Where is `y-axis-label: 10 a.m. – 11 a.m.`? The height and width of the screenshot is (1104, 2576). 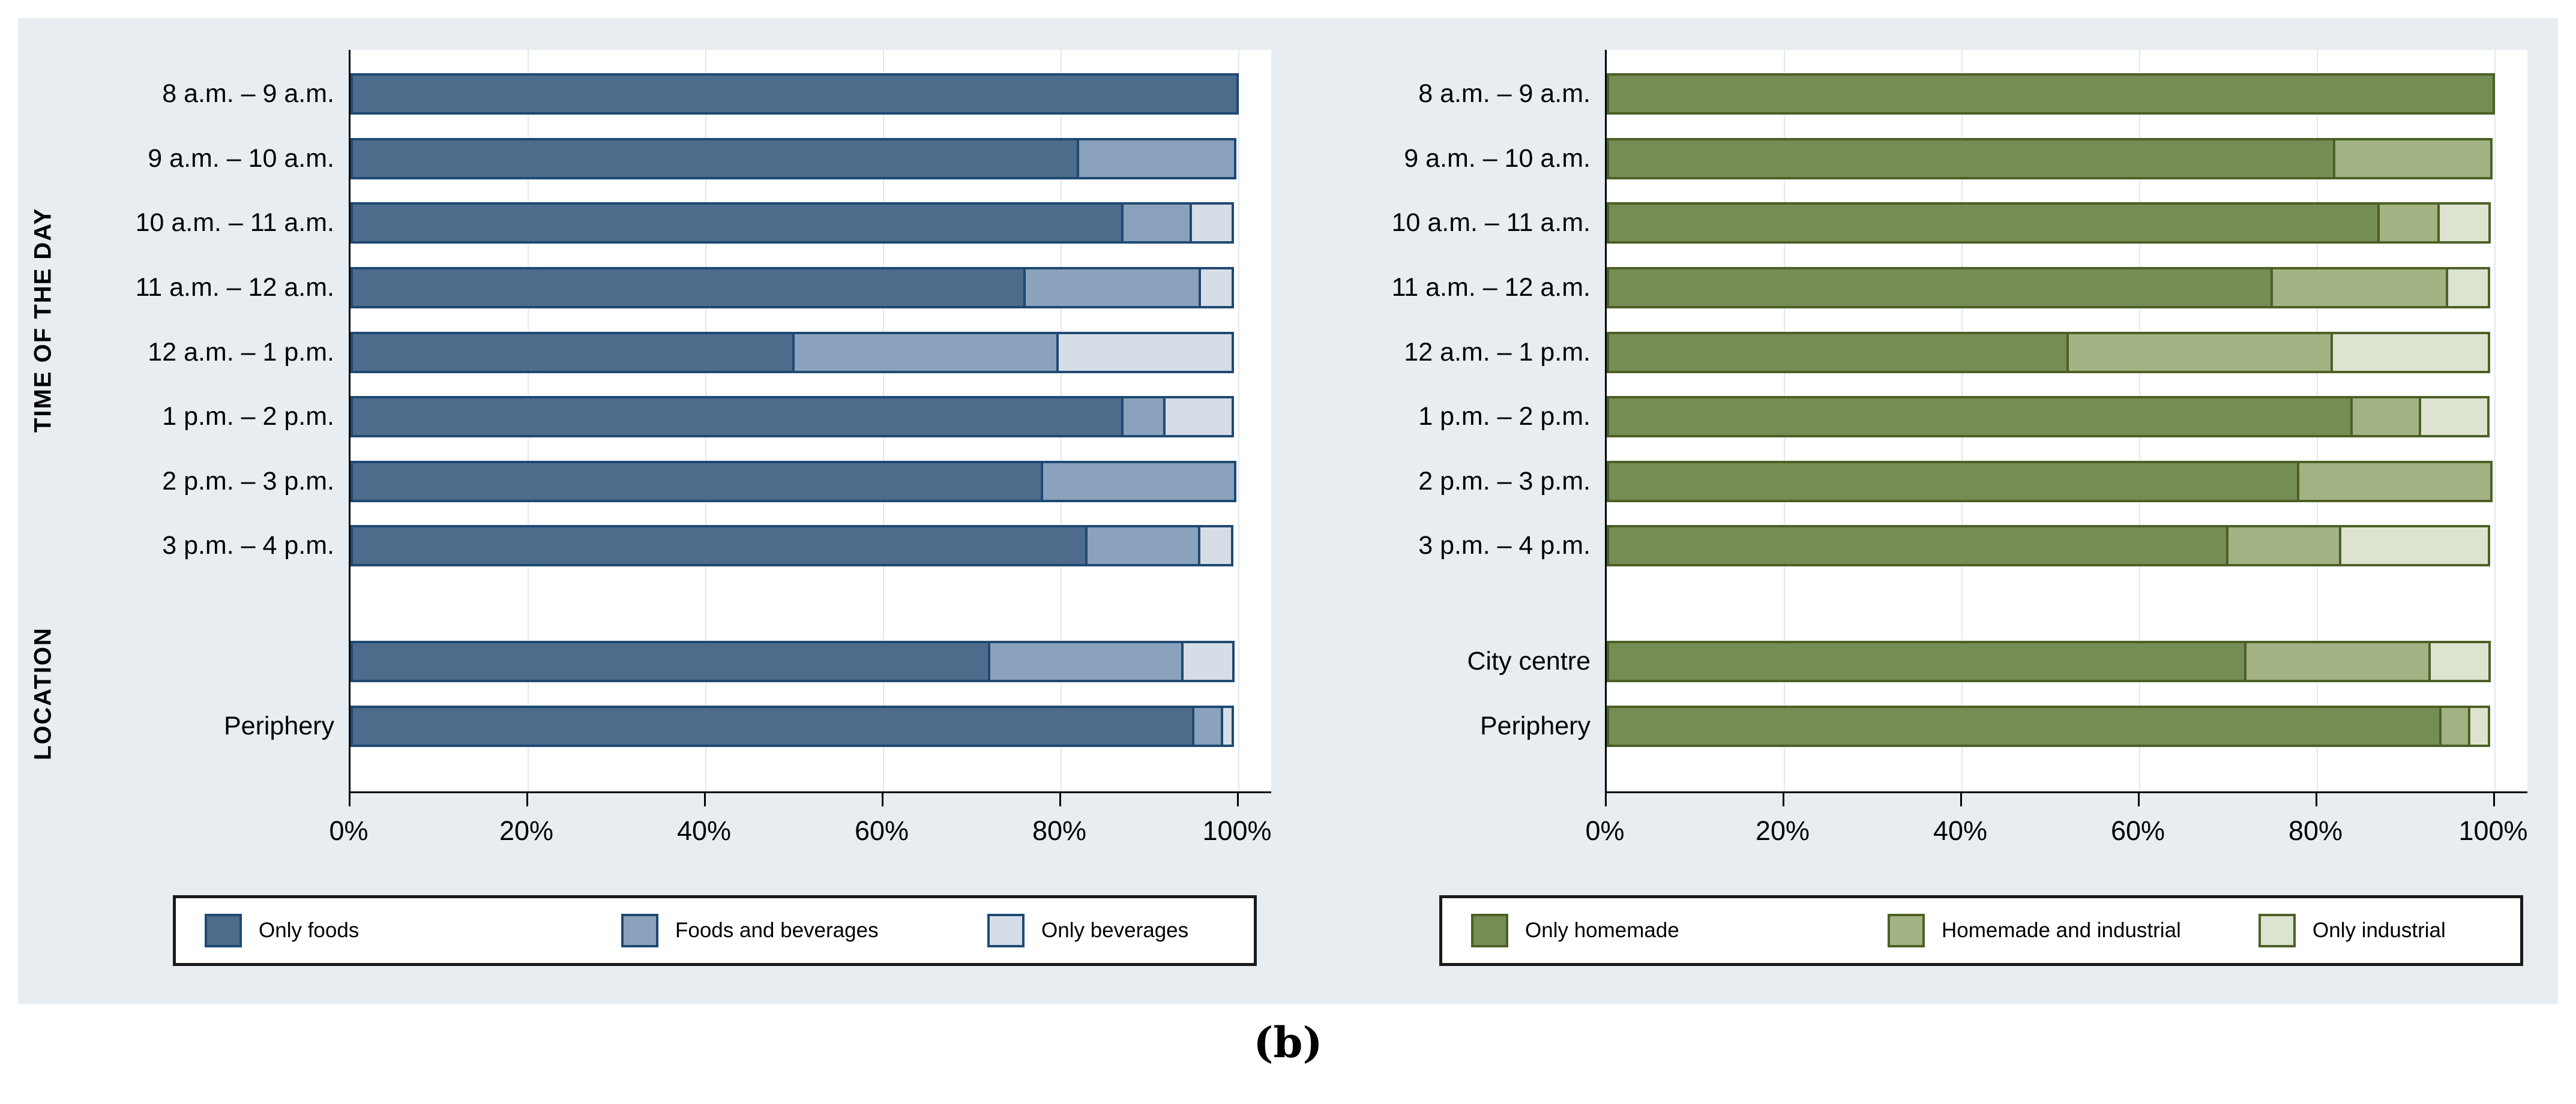 y-axis-label: 10 a.m. – 11 a.m. is located at coordinates (234, 223).